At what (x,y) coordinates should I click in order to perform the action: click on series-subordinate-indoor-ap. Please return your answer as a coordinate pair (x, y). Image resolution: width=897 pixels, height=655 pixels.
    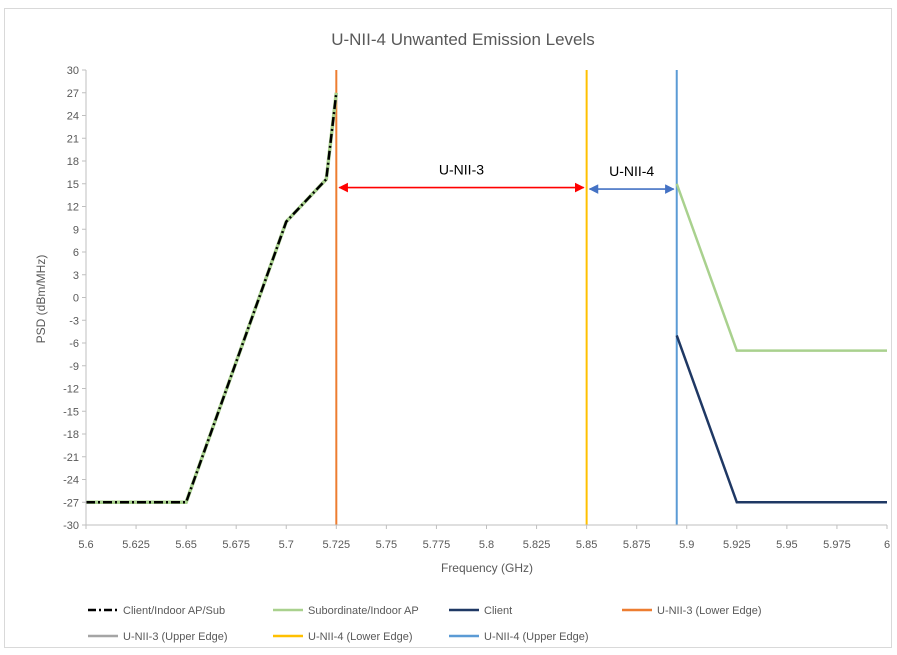
    Looking at the image, I should click on (781, 267).